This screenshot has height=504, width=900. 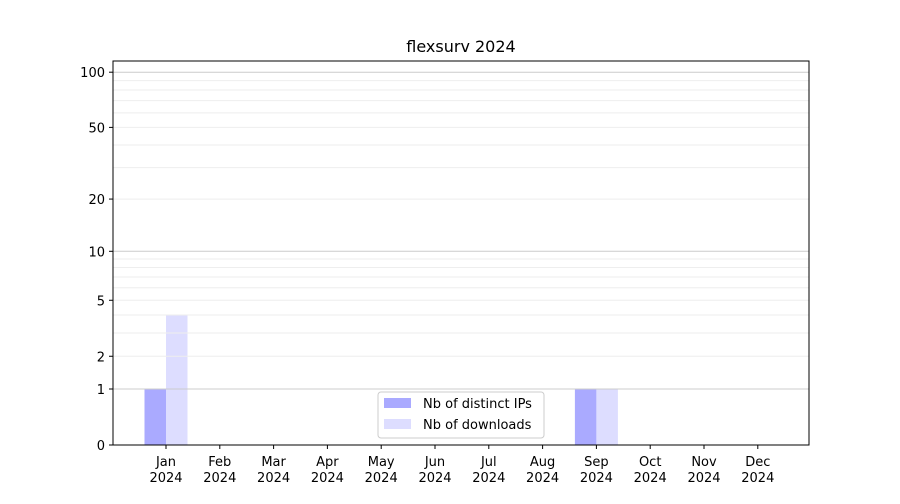 What do you see at coordinates (96, 252) in the screenshot?
I see `y-tick-label: 10` at bounding box center [96, 252].